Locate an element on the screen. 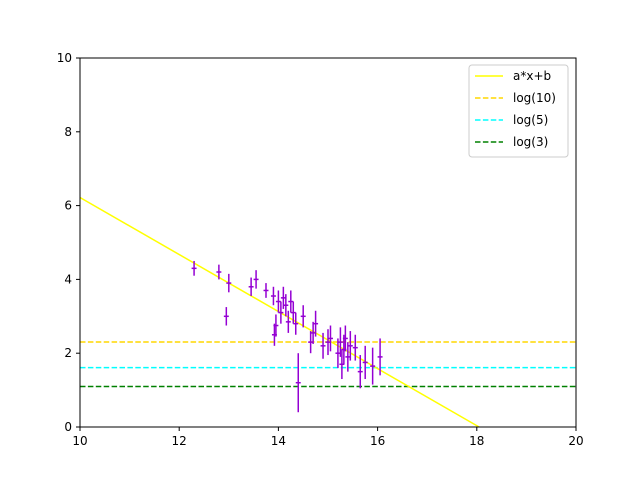  y-tick-label: 0 is located at coordinates (68, 427).